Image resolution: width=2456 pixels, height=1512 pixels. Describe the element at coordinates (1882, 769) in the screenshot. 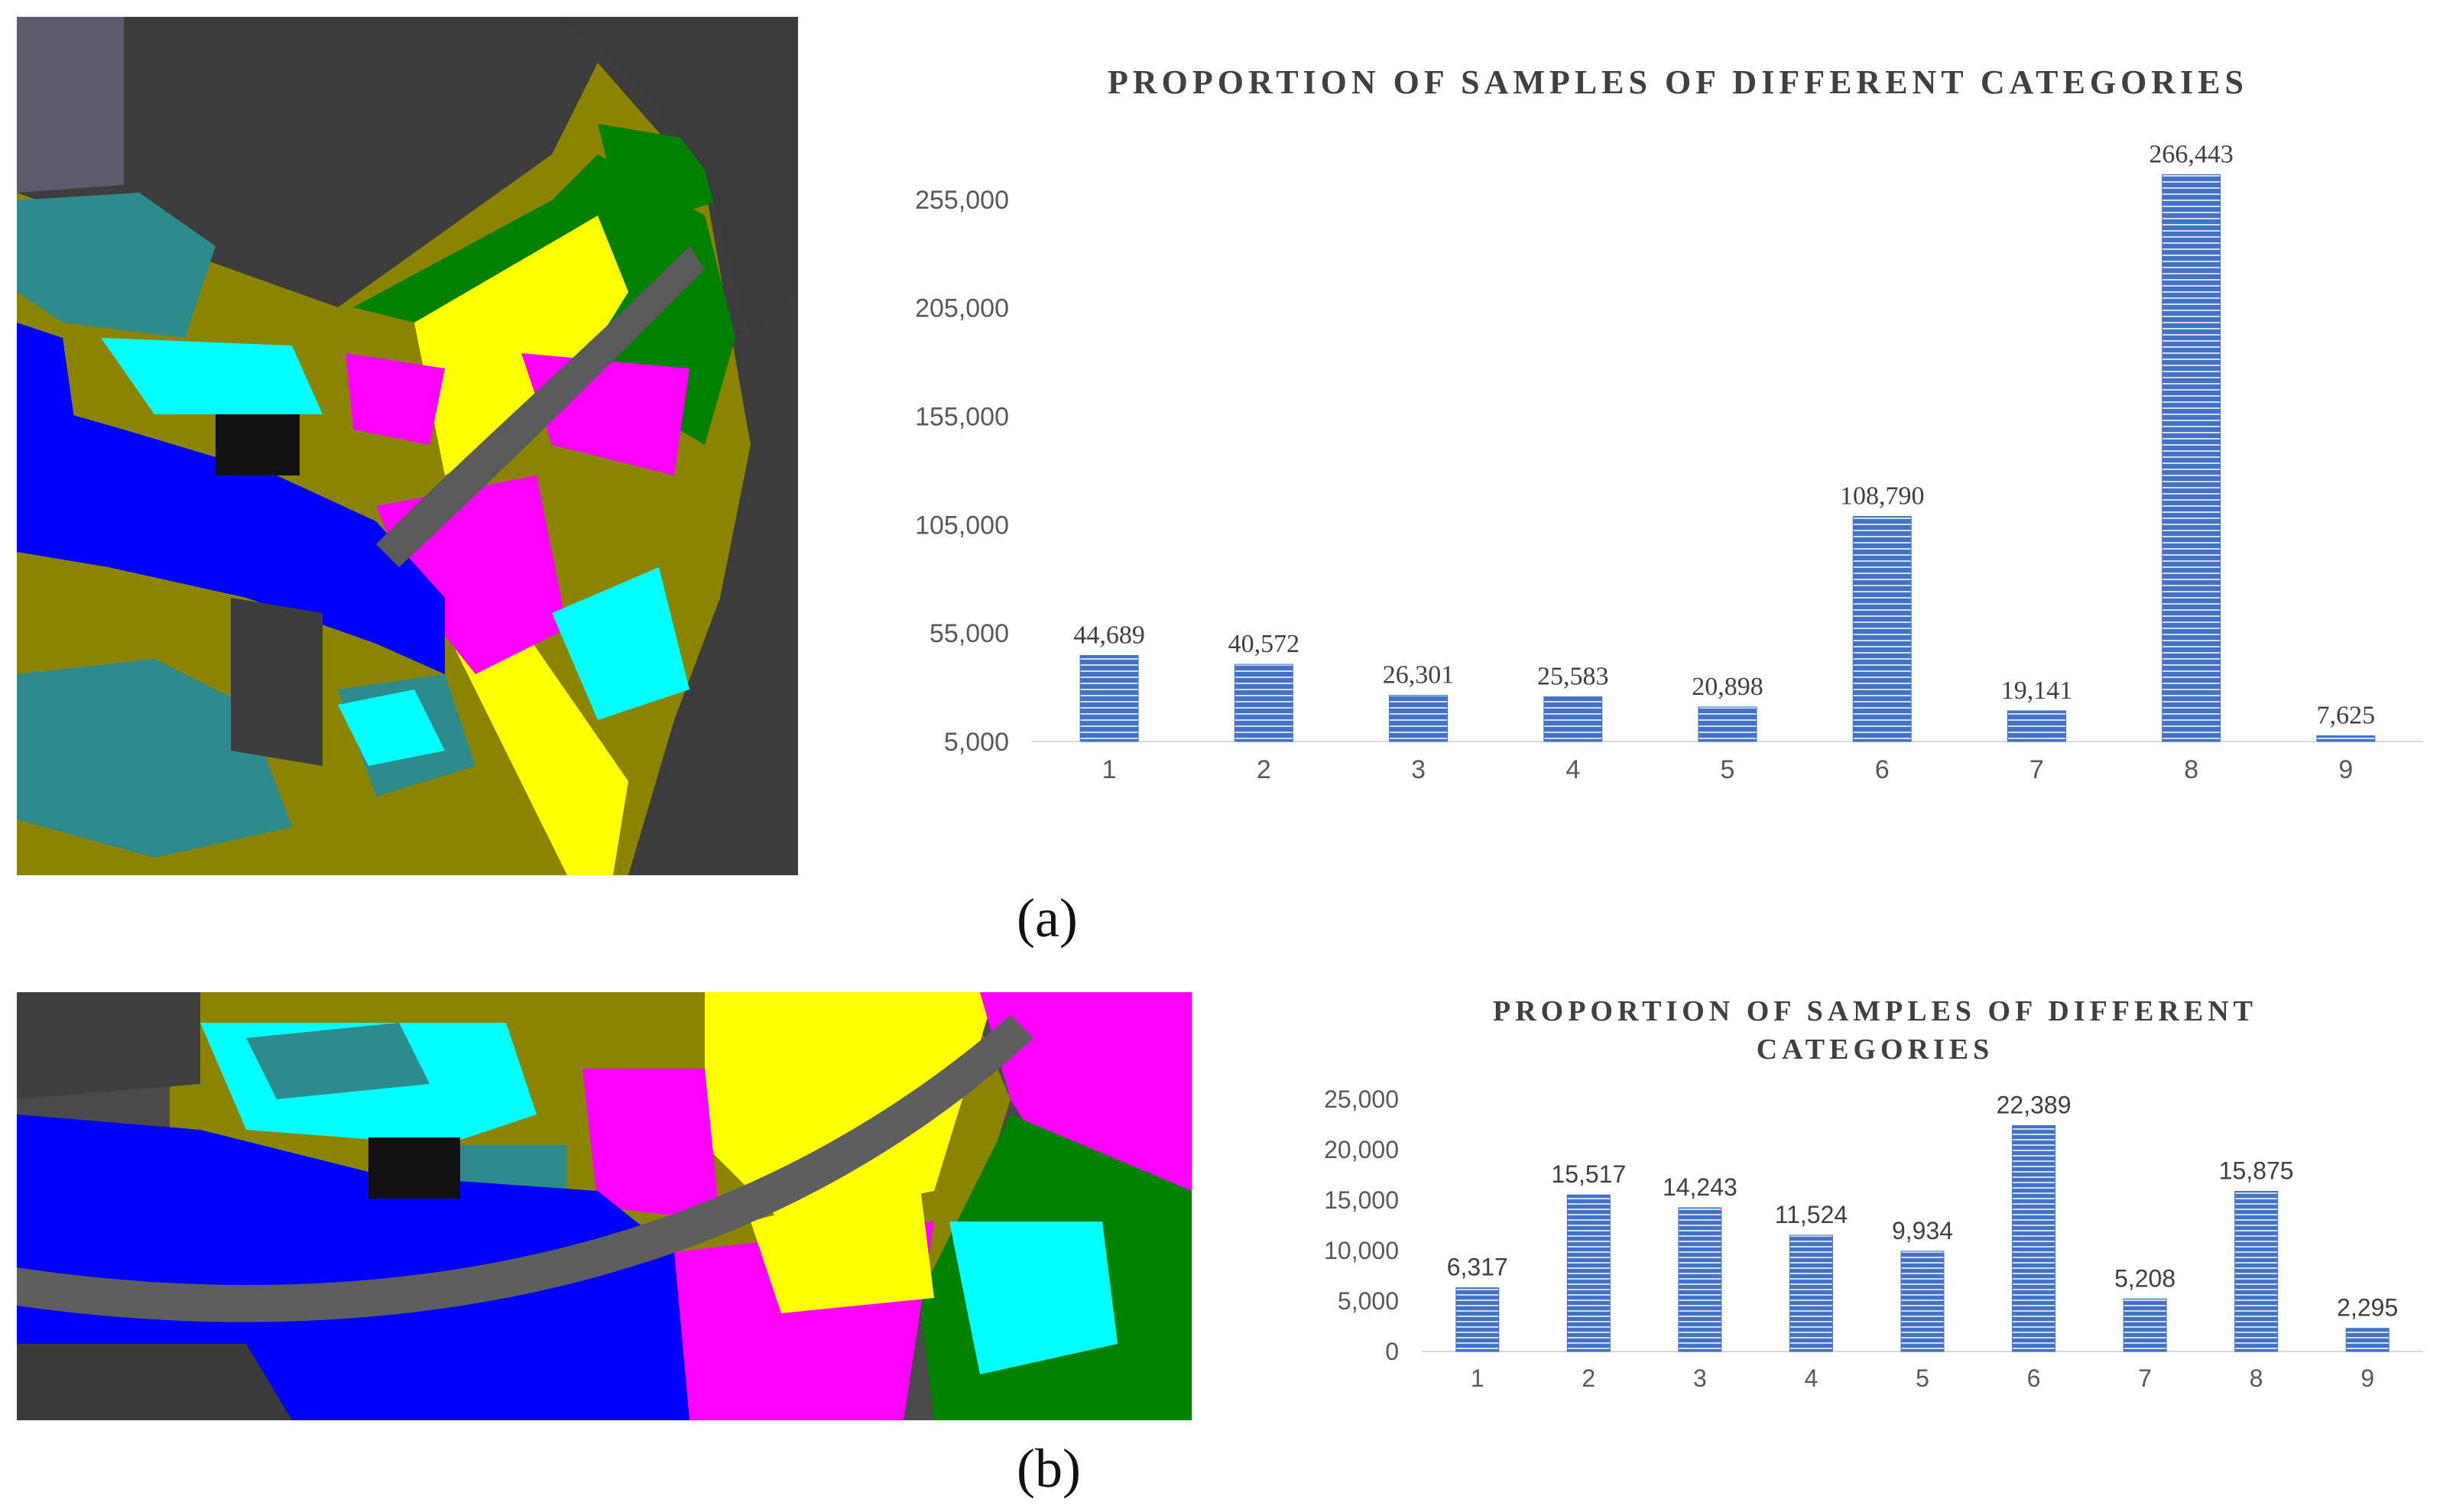

I see `chart-a-xtick-label: 6` at that location.